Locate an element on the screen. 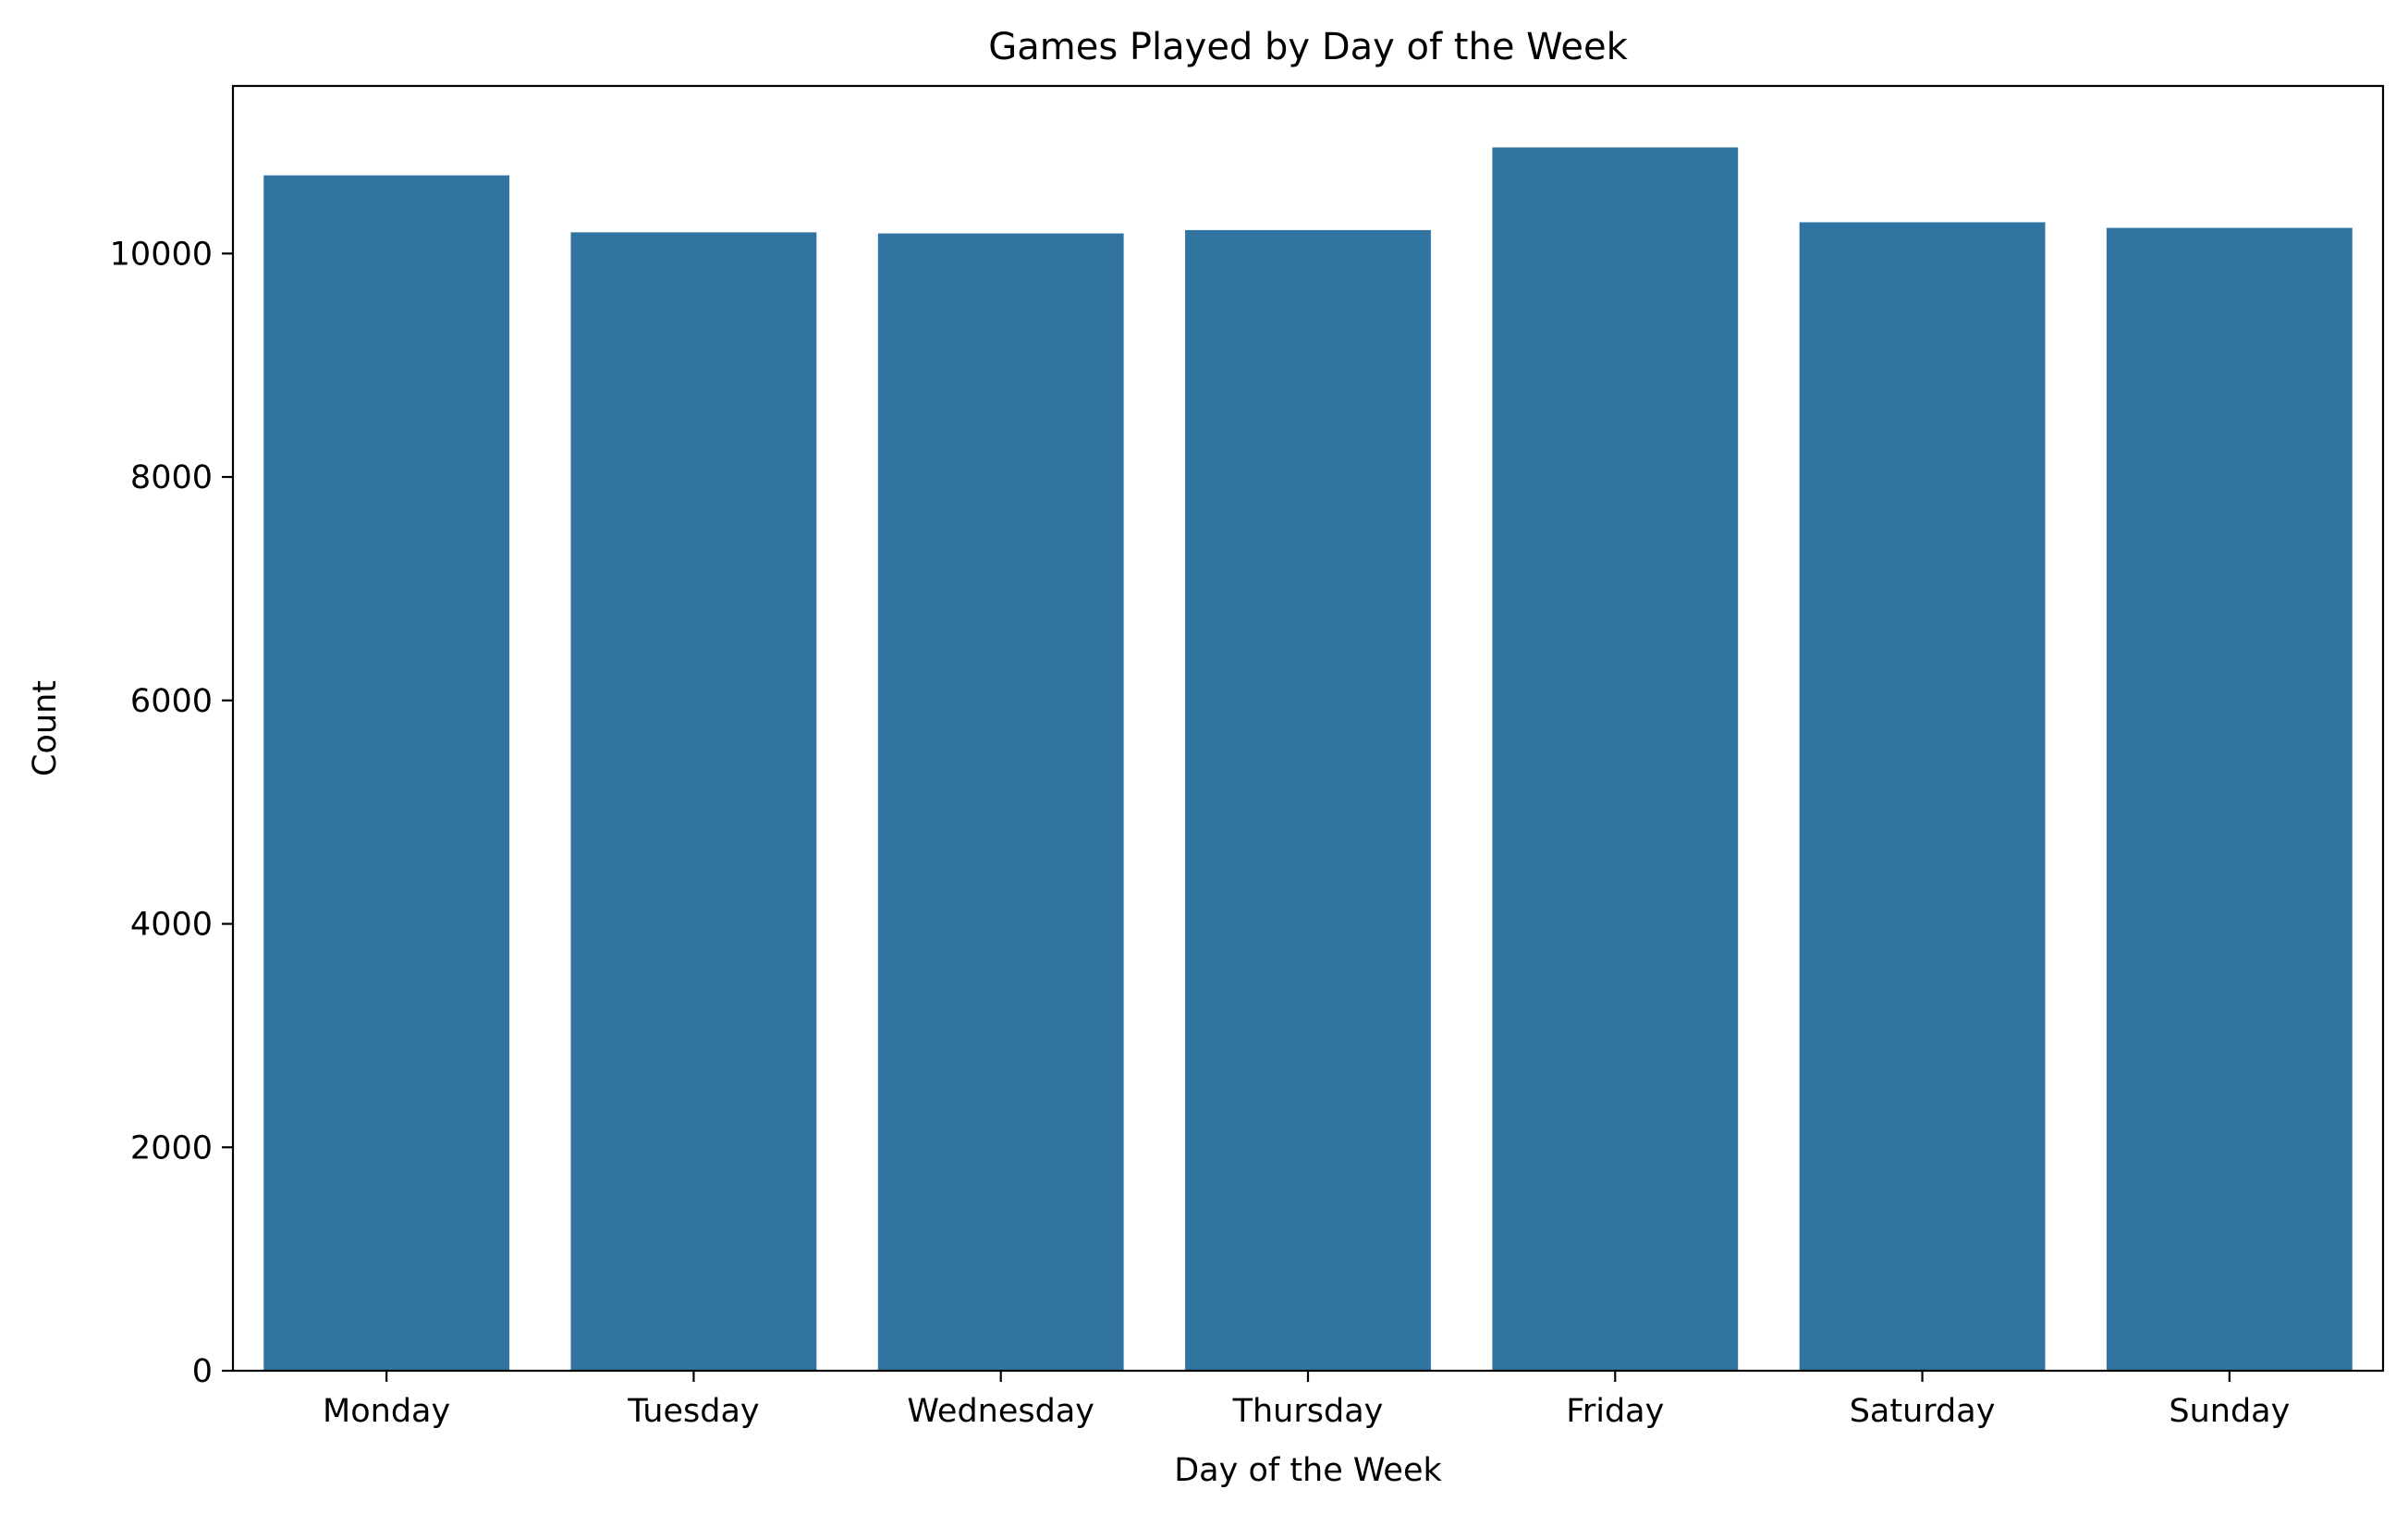 Image resolution: width=2408 pixels, height=1514 pixels. y-tick-label: 6000 is located at coordinates (171, 701).